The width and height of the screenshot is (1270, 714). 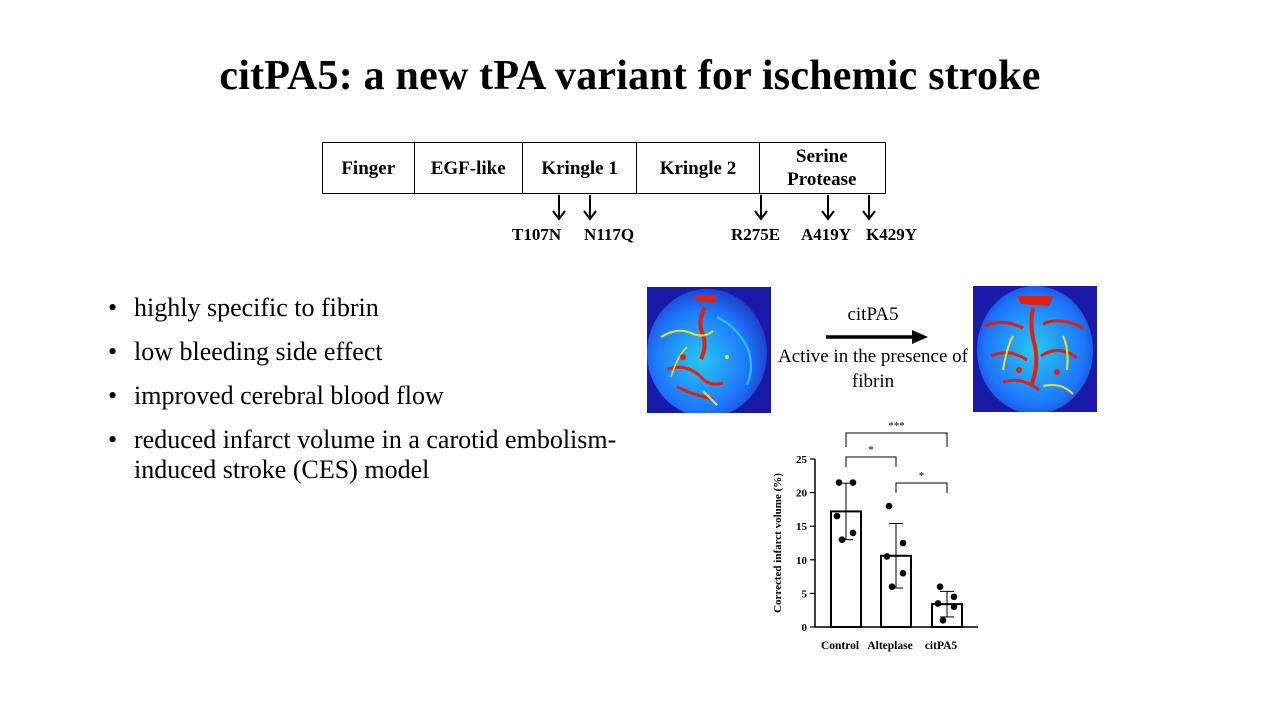 What do you see at coordinates (778, 543) in the screenshot?
I see `y-axis-label: Corrected infarct volume (%)` at bounding box center [778, 543].